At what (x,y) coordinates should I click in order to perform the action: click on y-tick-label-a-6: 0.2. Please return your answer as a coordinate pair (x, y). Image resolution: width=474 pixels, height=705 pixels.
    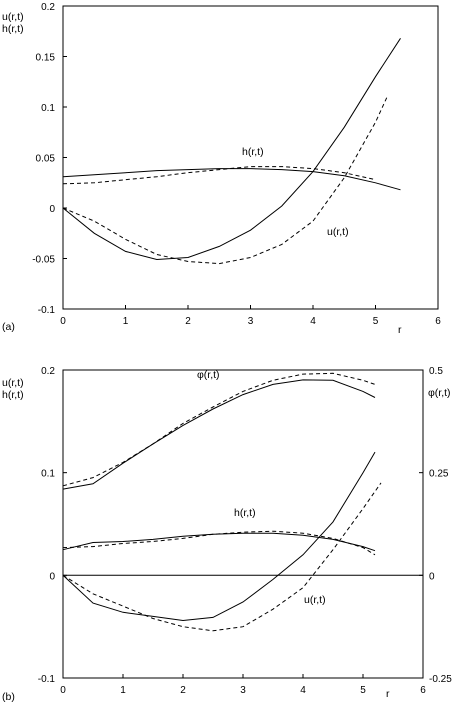
    Looking at the image, I should click on (48, 7).